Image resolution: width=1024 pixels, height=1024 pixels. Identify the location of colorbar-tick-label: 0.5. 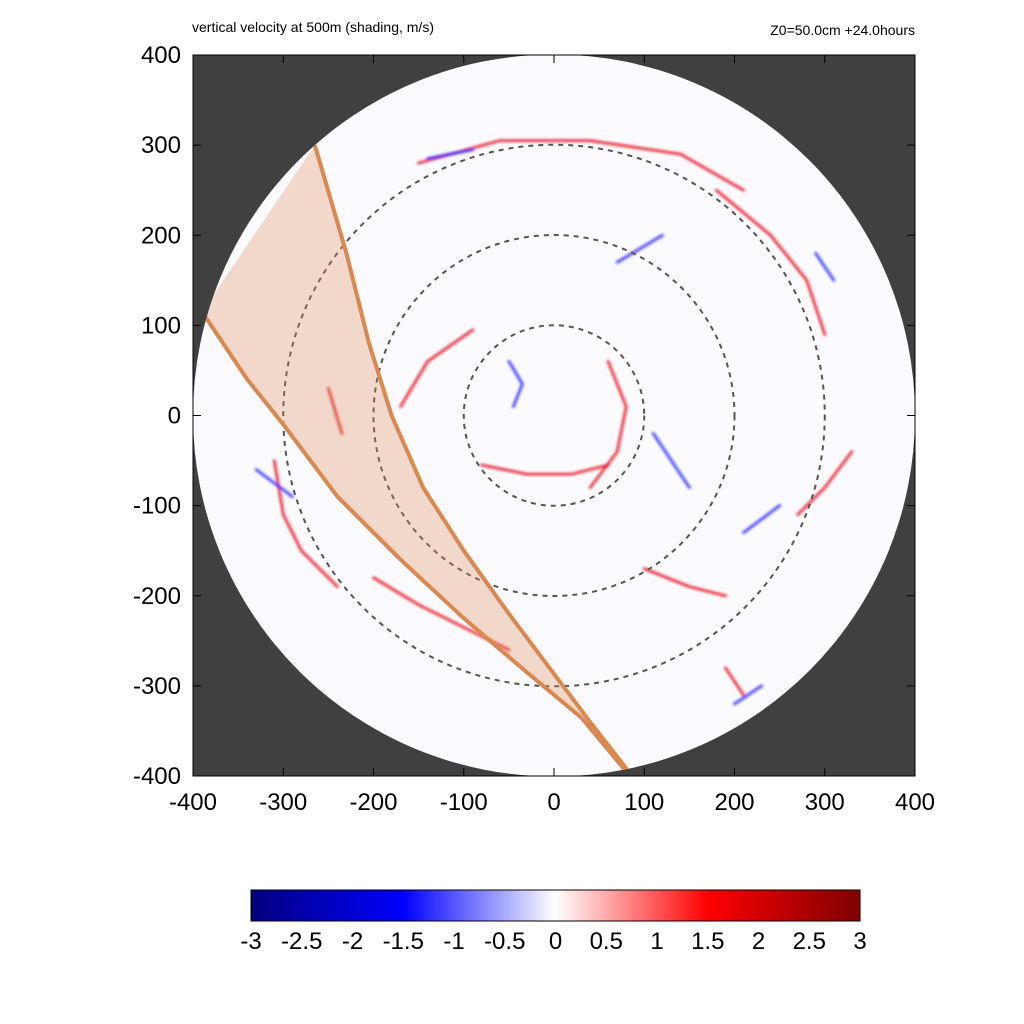
(606, 941).